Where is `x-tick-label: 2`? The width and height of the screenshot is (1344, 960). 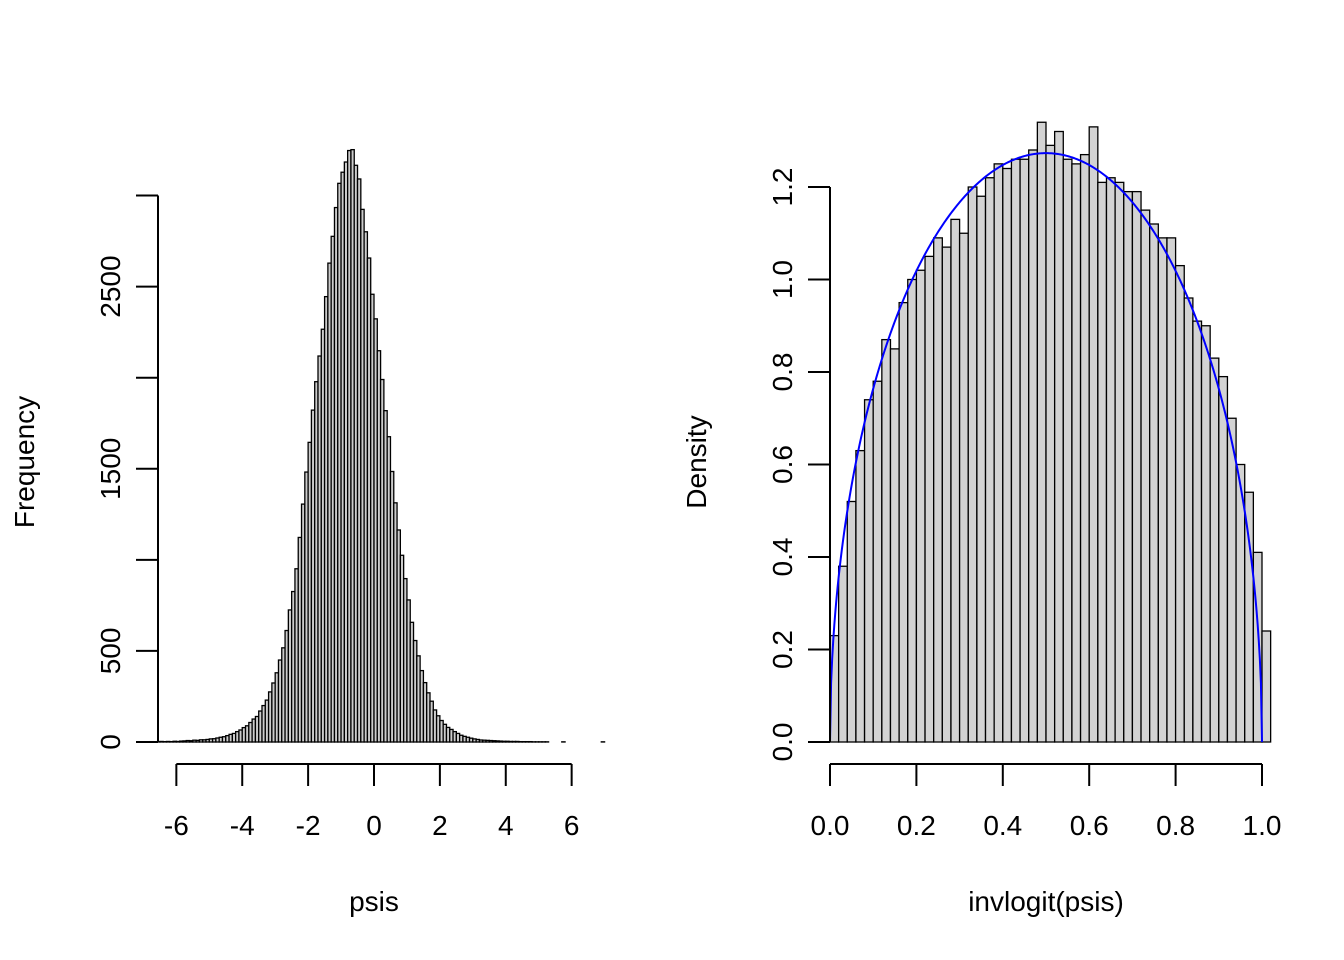
x-tick-label: 2 is located at coordinates (440, 825).